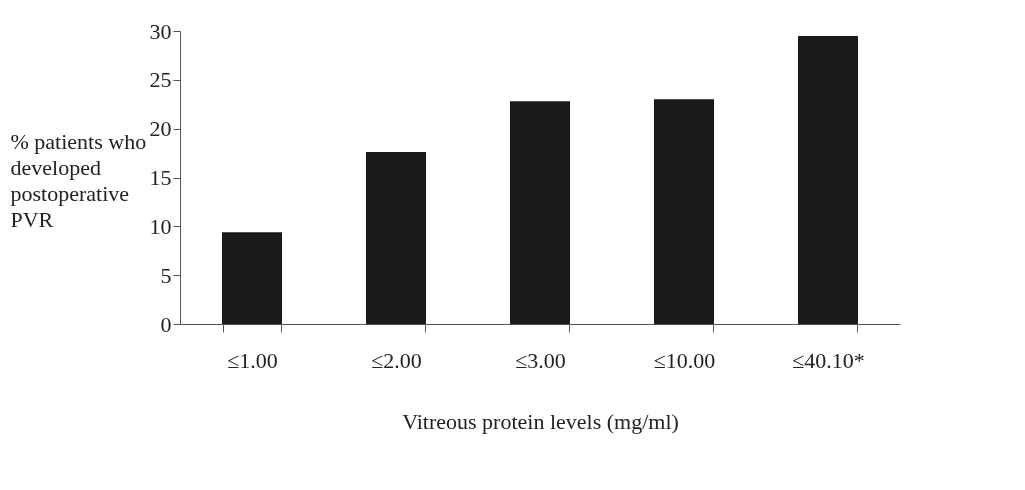 This screenshot has width=1025, height=490. What do you see at coordinates (160, 226) in the screenshot?
I see `y-tick-label: 10` at bounding box center [160, 226].